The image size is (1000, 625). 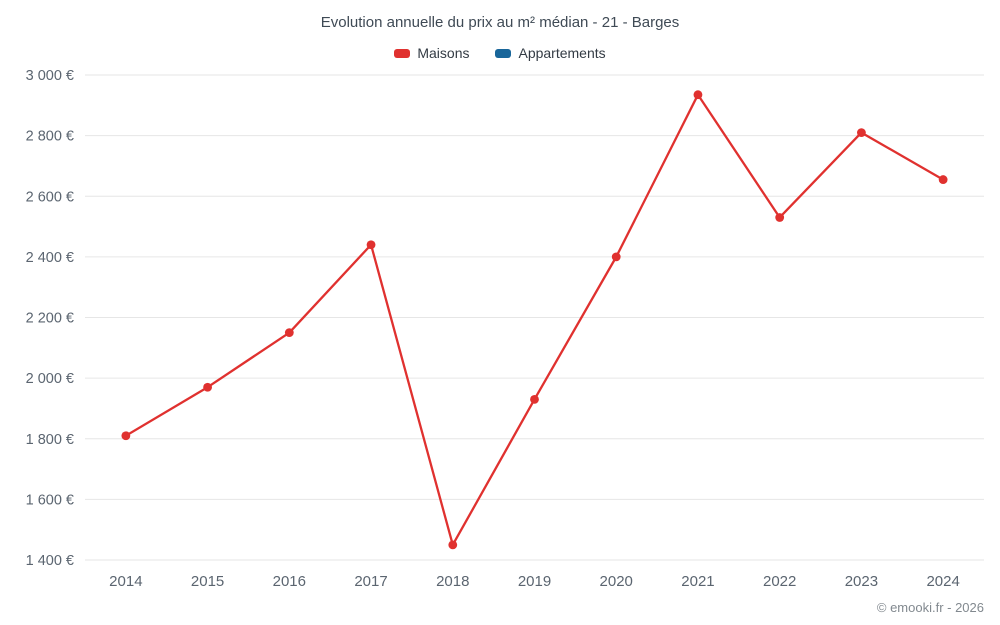 What do you see at coordinates (125, 581) in the screenshot?
I see `x-tick-label: 2014` at bounding box center [125, 581].